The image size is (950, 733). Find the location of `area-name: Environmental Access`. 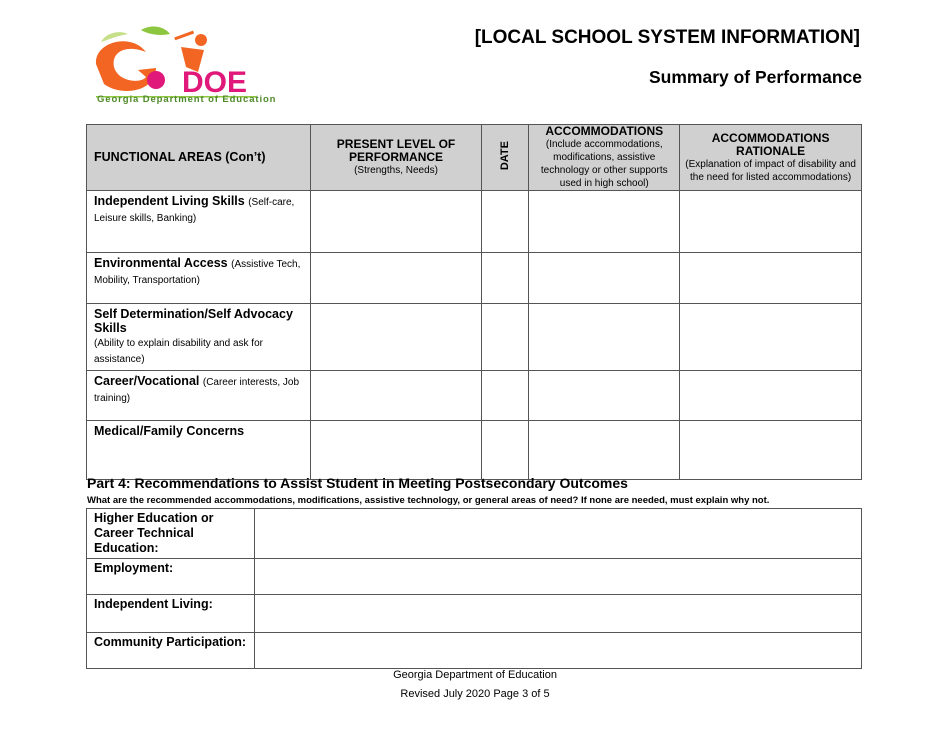

area-name: Environmental Access is located at coordinates (161, 263).